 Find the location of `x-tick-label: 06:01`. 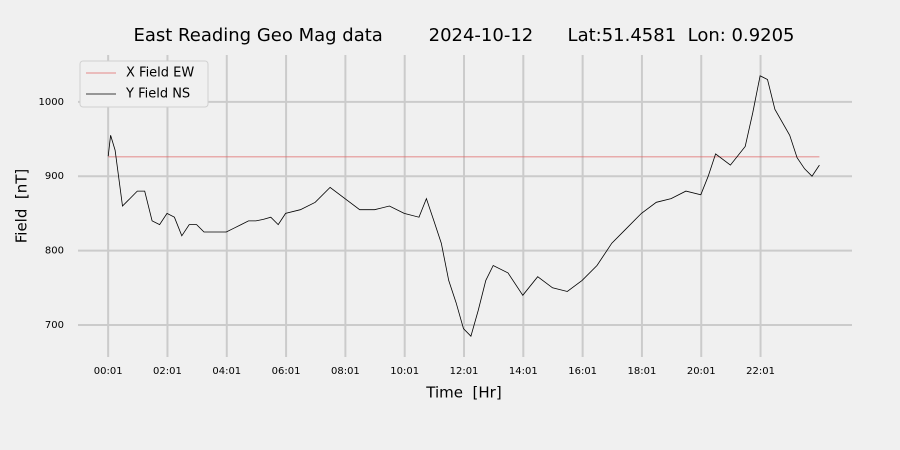

x-tick-label: 06:01 is located at coordinates (286, 371).